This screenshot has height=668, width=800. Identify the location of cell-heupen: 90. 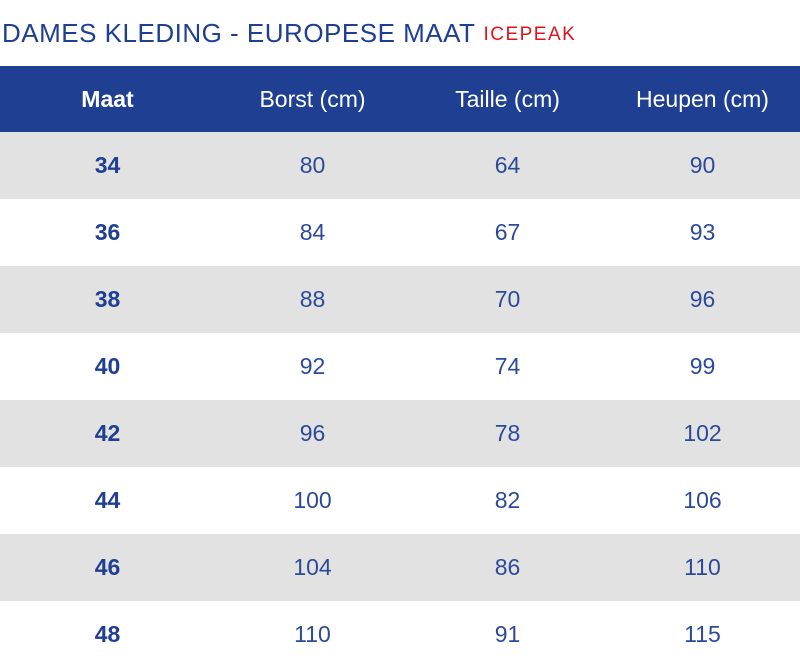
(702, 165).